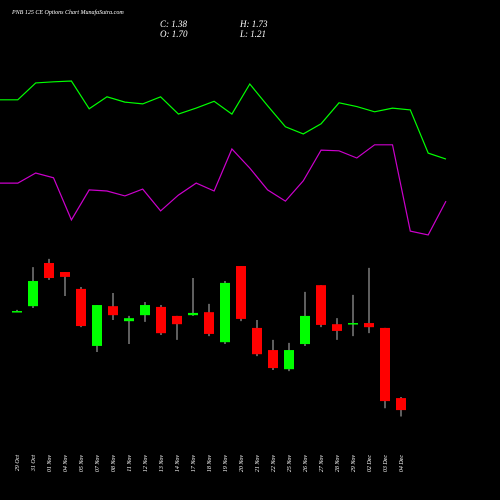 This screenshot has width=500, height=500. Describe the element at coordinates (226, 464) in the screenshot. I see `x-tick-label: 19 Nov` at that location.